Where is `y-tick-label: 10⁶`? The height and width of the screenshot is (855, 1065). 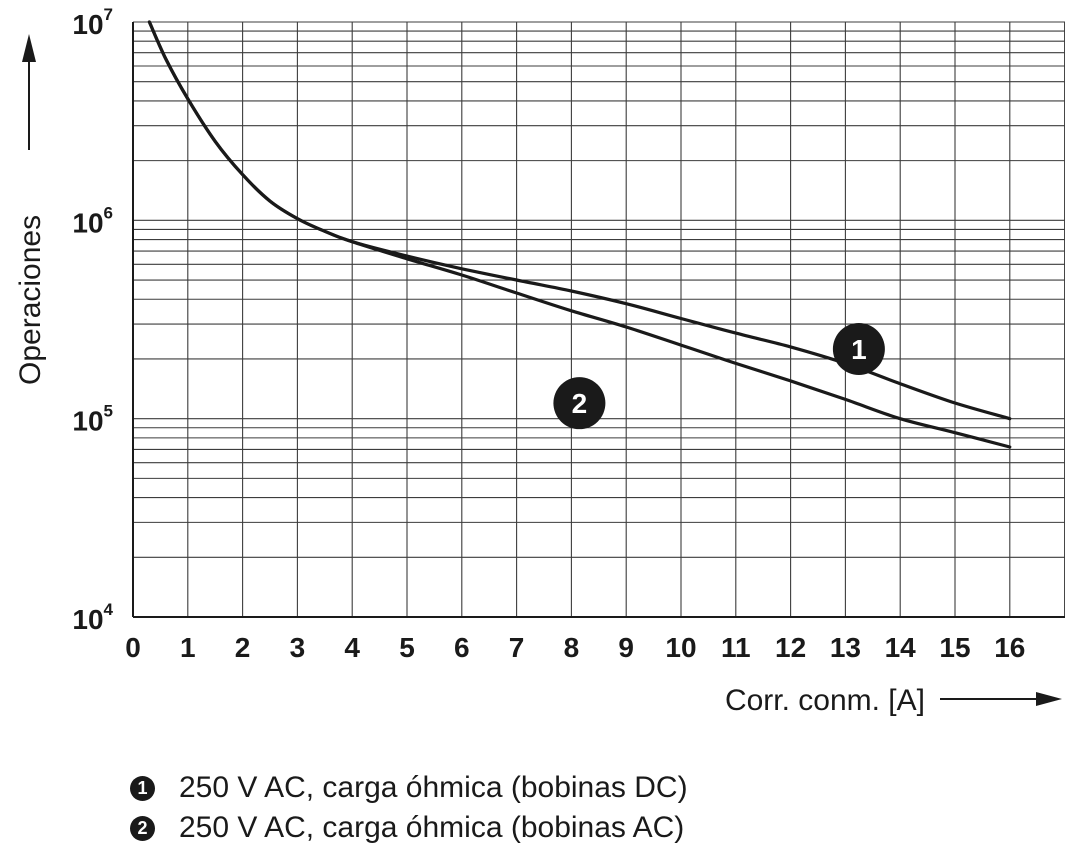 y-tick-label: 10⁶ is located at coordinates (92, 220).